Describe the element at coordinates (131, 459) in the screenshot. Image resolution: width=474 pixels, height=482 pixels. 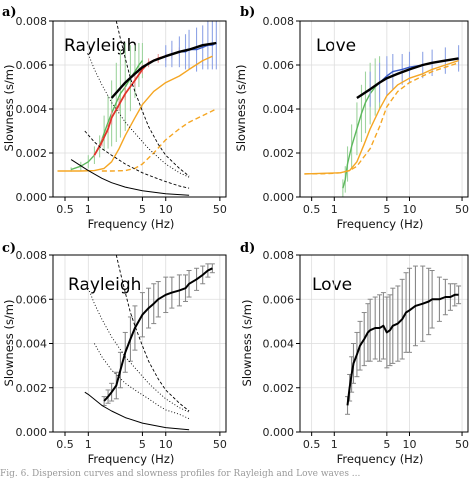
I see `panel-c-xlabel: Frequency (Hz)` at that location.